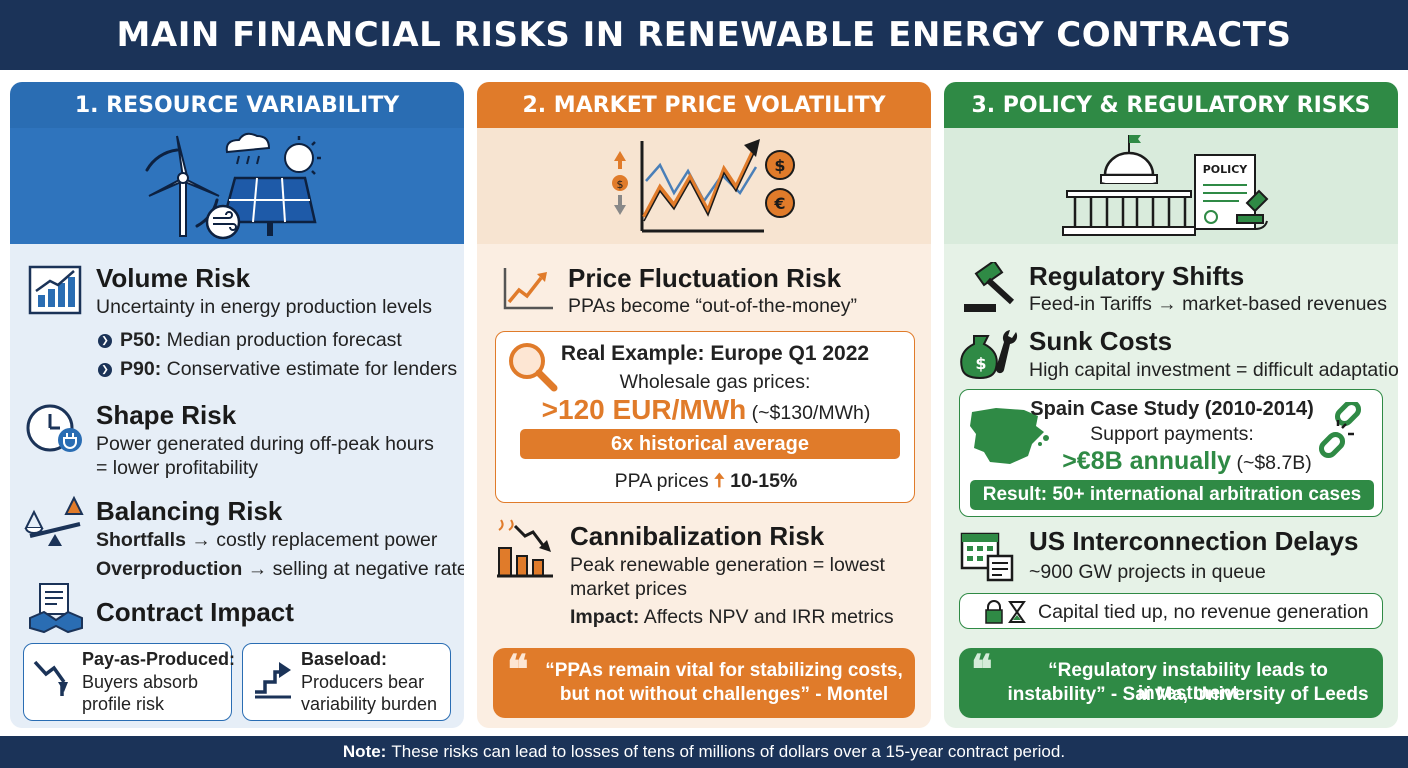 The width and height of the screenshot is (1408, 768). Describe the element at coordinates (54, 520) in the screenshot. I see `balance-scale-icon` at that location.